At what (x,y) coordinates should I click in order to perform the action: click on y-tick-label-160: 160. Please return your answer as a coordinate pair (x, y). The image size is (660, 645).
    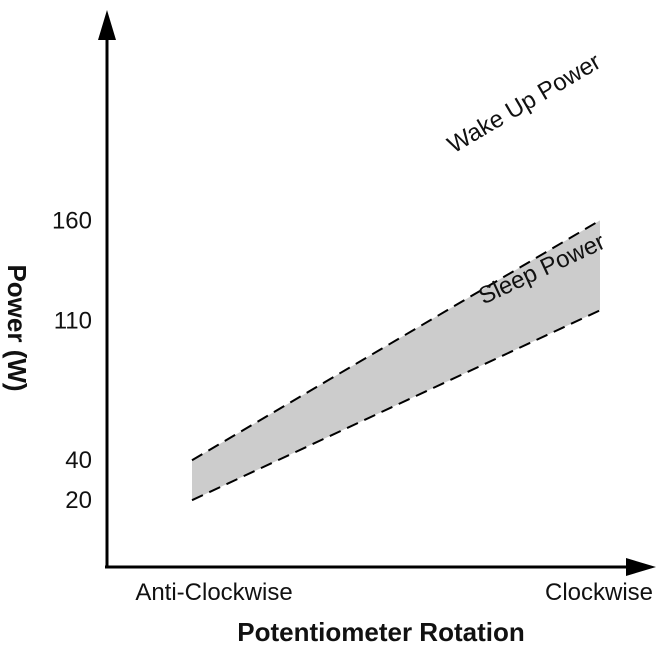
    Looking at the image, I should click on (72, 220).